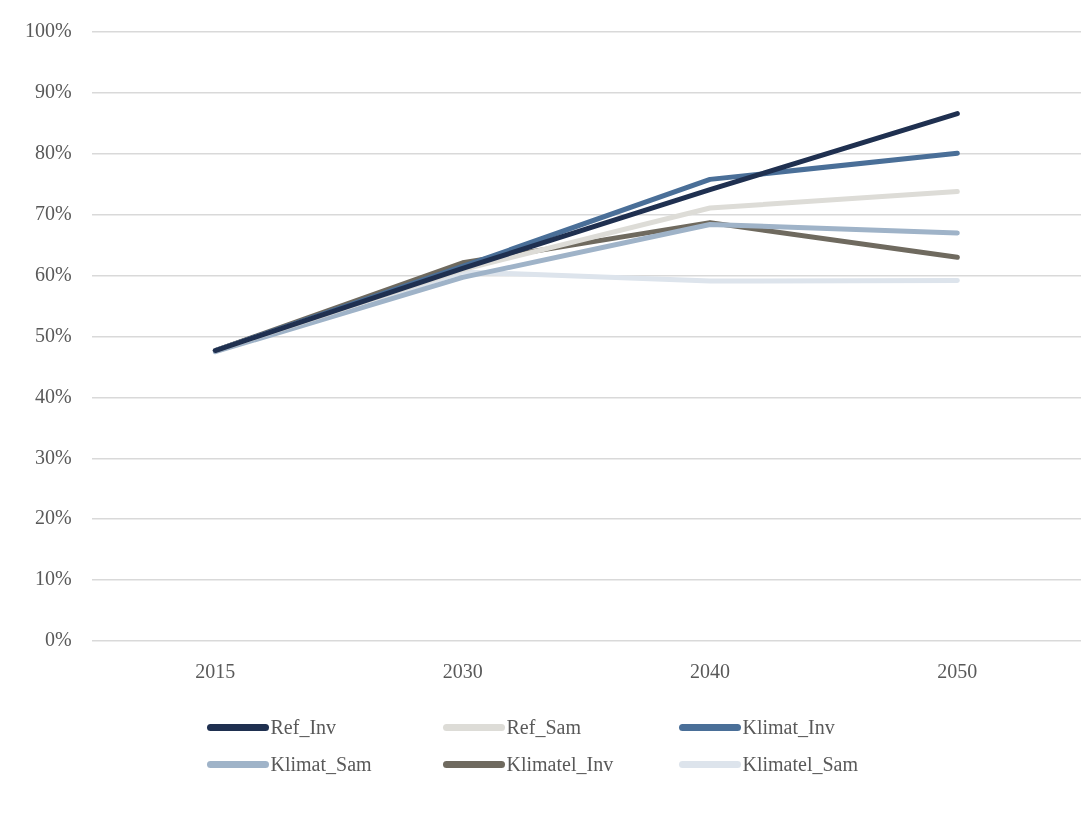  What do you see at coordinates (215, 671) in the screenshot?
I see `x-tick-label: 2015` at bounding box center [215, 671].